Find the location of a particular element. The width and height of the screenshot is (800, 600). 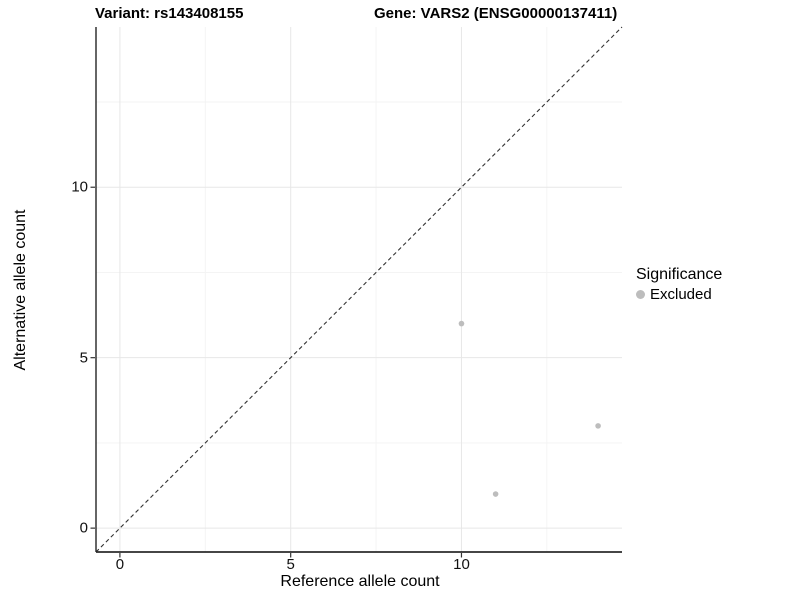

legend-item-label: Excluded is located at coordinates (681, 294).